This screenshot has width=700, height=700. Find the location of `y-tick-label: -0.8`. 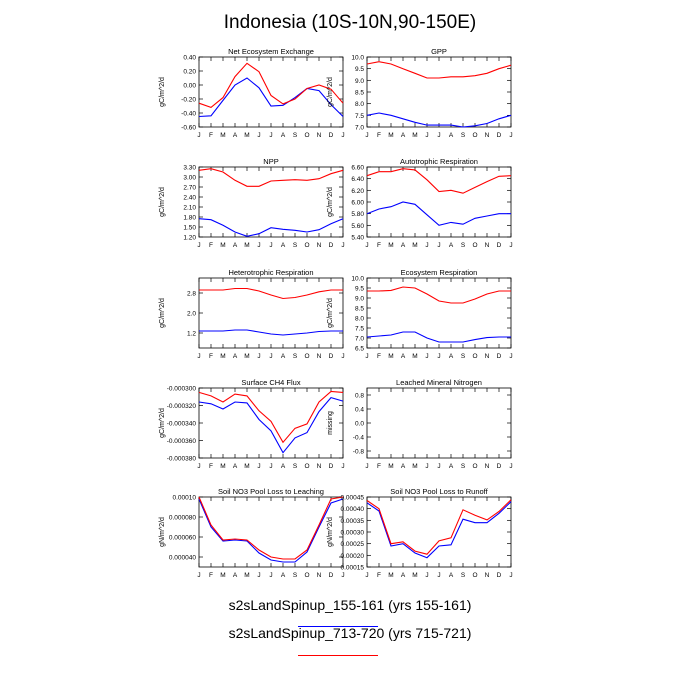

y-tick-label: -0.8 is located at coordinates (359, 452).